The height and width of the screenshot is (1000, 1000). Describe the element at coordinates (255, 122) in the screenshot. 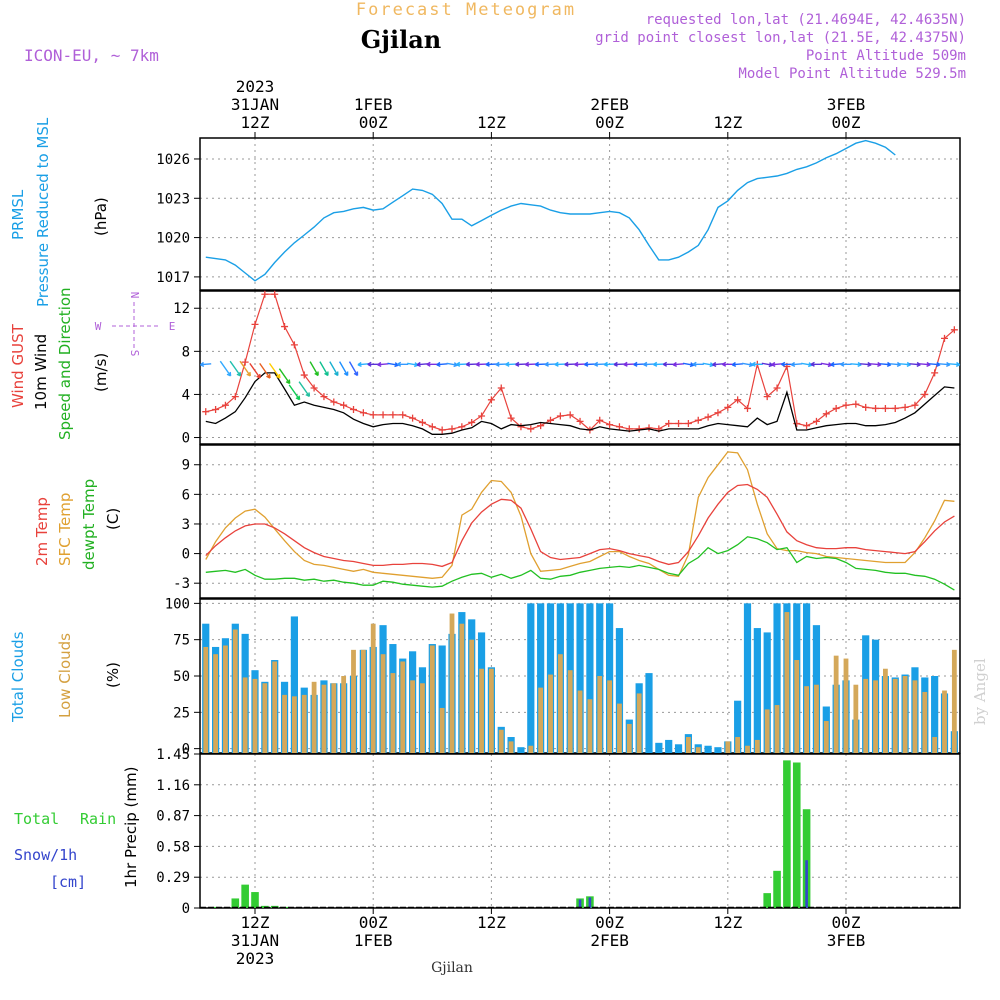

I see `top-time-label: 12Z` at that location.